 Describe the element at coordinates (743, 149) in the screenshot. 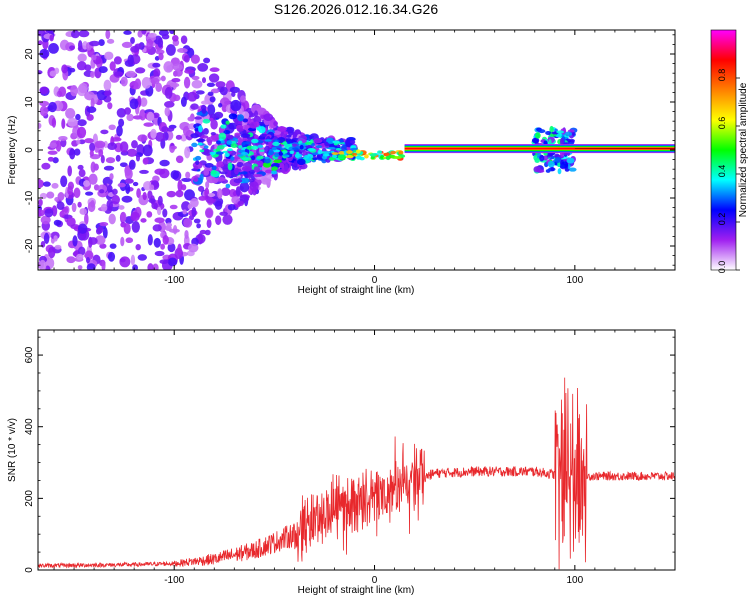

I see `colorbar-label: Normalized spectral amplitude` at that location.